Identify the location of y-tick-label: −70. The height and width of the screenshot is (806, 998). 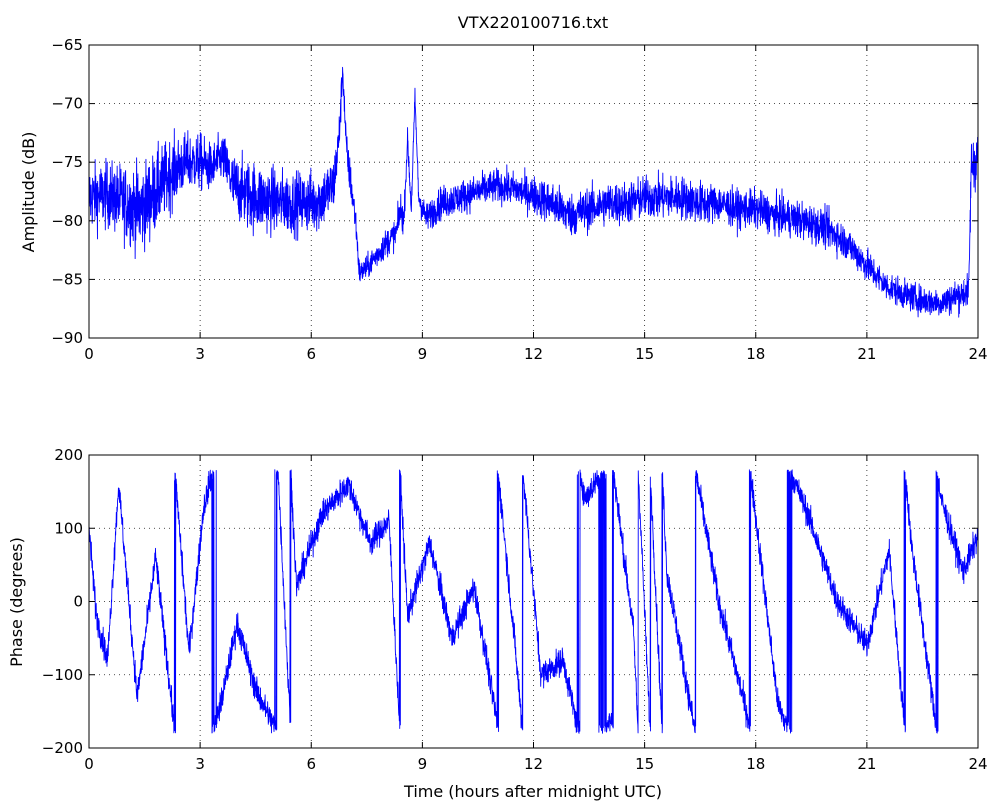
(67, 104).